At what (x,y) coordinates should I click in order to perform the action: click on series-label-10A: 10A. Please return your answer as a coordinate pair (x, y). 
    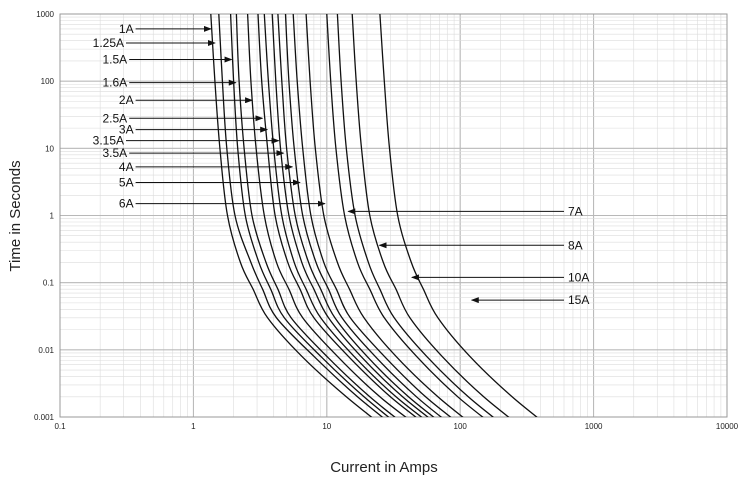
    Looking at the image, I should click on (578, 277).